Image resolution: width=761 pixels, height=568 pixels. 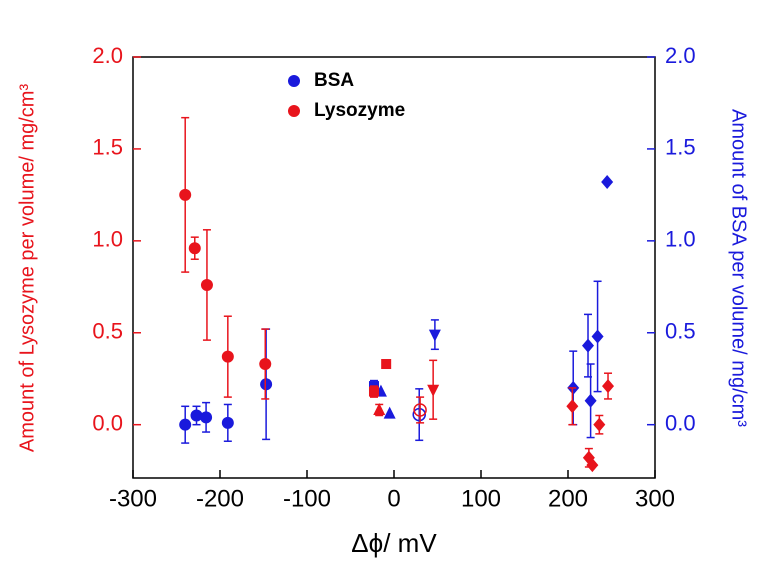 What do you see at coordinates (481, 498) in the screenshot?
I see `x-tick-label: 100` at bounding box center [481, 498].